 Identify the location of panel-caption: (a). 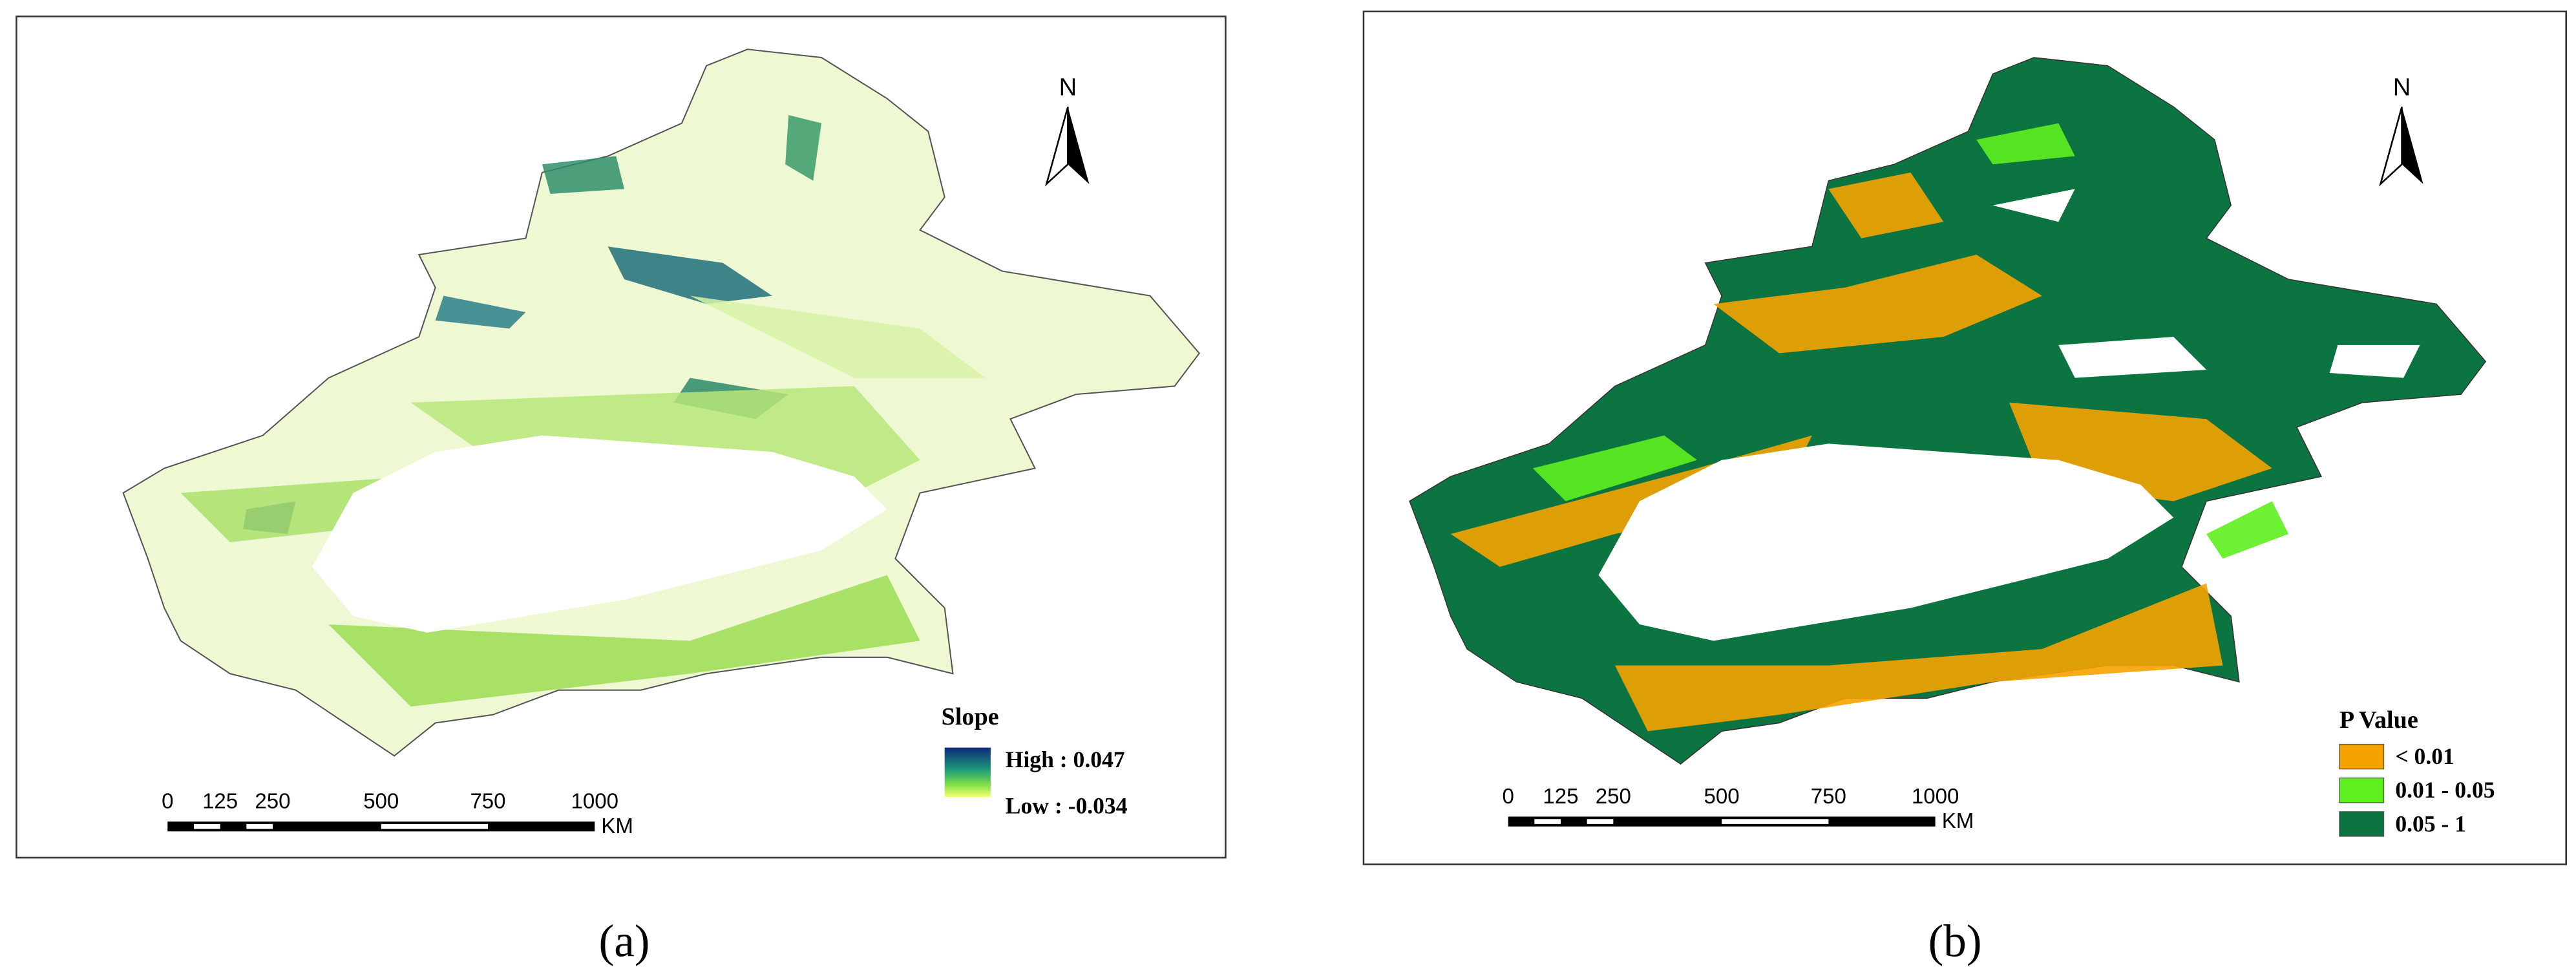
(624, 941).